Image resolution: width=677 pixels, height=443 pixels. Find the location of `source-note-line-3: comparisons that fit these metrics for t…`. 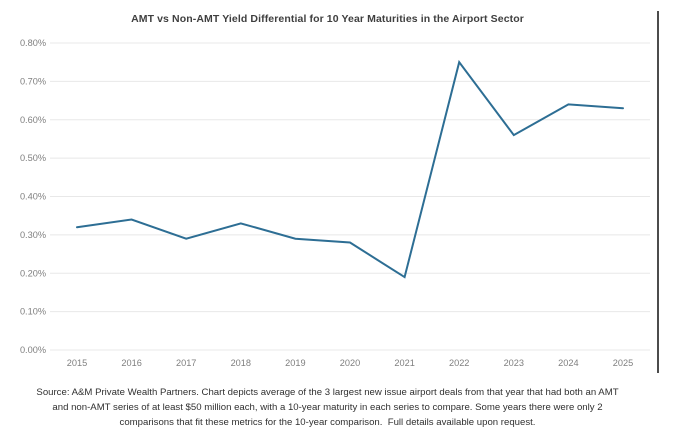

source-note-line-3: comparisons that fit these metrics for t… is located at coordinates (327, 422).